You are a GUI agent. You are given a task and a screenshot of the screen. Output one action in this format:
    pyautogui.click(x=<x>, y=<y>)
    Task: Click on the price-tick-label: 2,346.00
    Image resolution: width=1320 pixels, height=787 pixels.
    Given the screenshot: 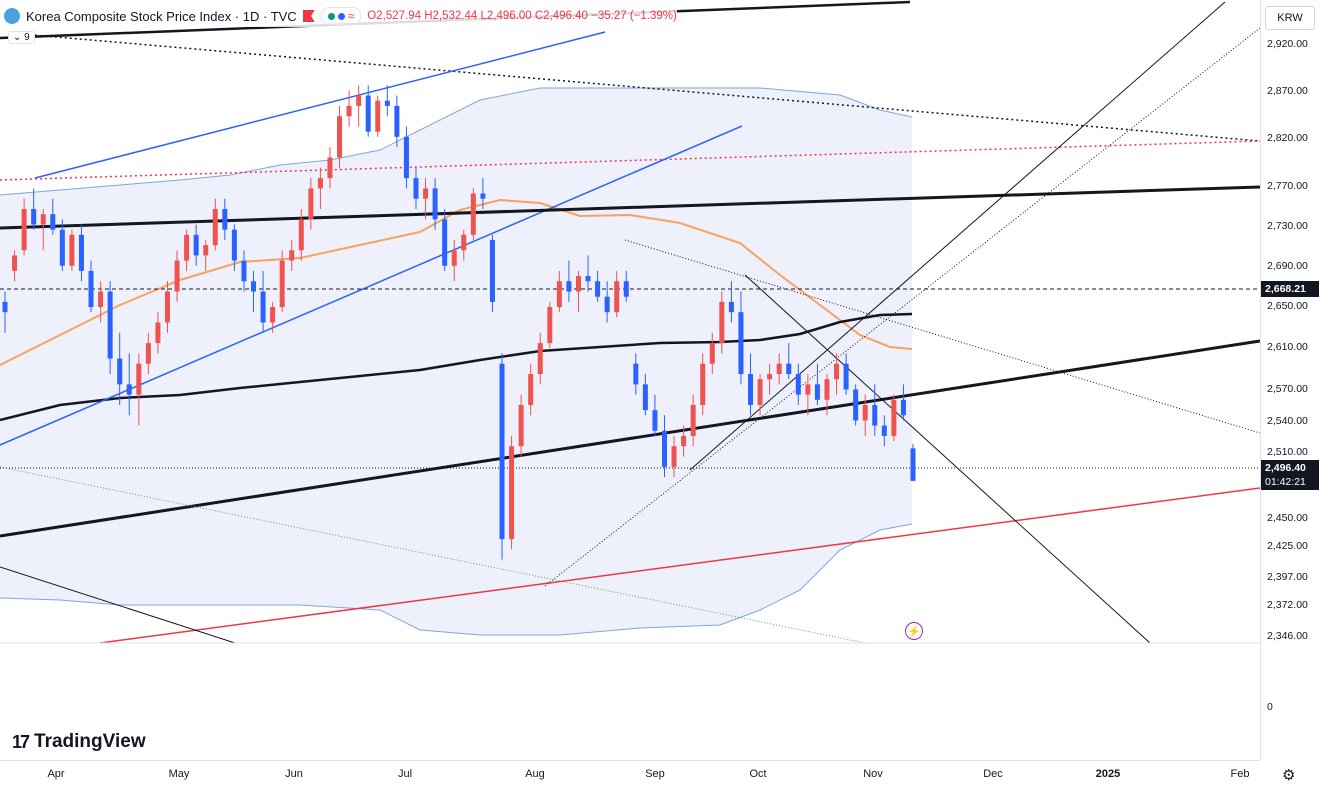 What is the action you would take?
    pyautogui.click(x=1287, y=636)
    